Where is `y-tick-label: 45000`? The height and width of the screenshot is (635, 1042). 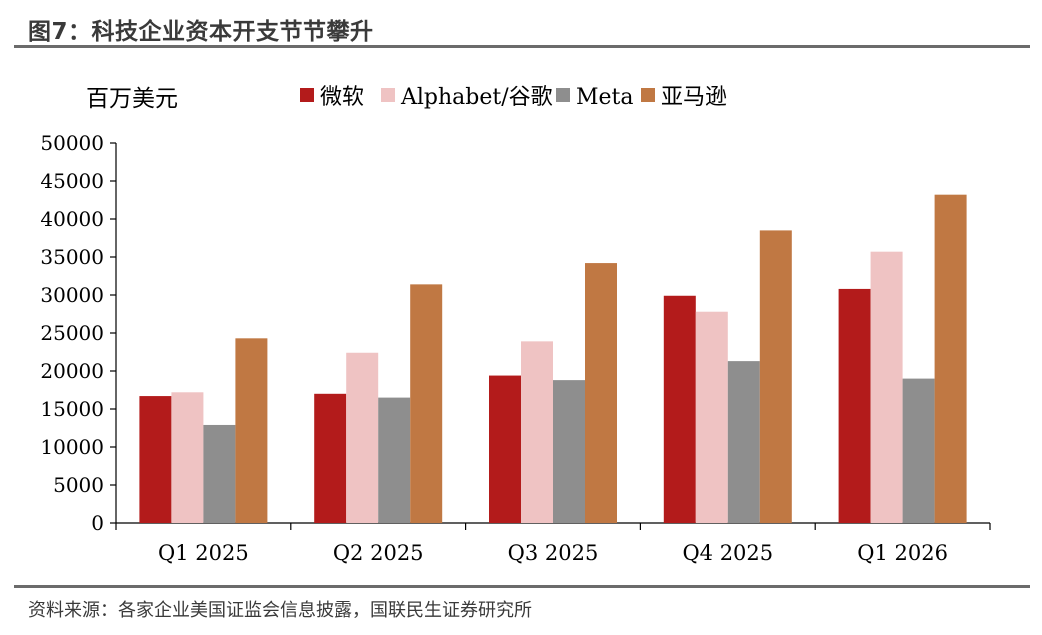 y-tick-label: 45000 is located at coordinates (72, 181).